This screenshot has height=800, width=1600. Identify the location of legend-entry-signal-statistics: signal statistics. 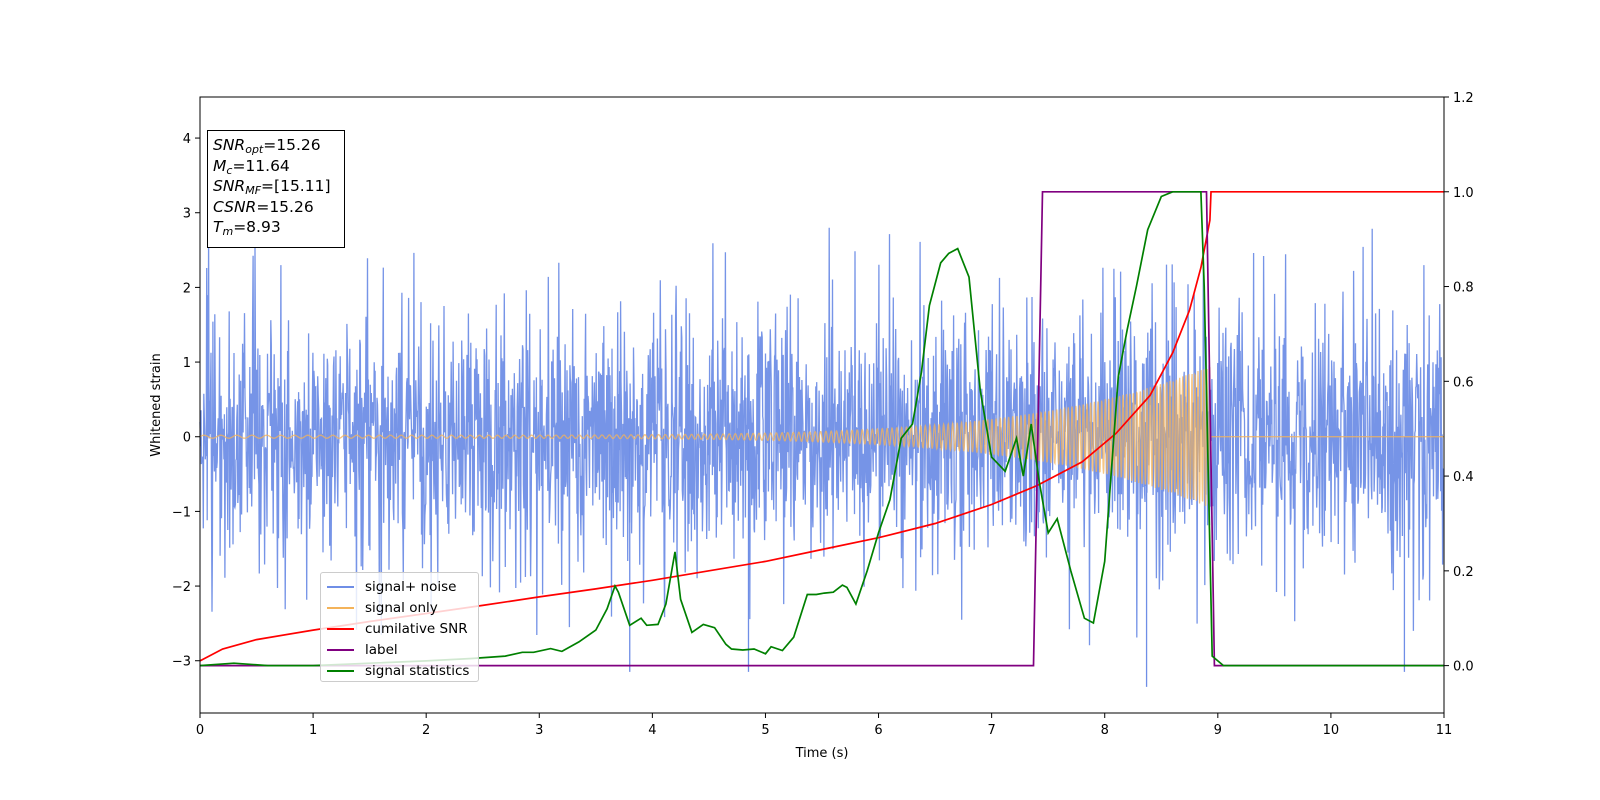
(402, 670).